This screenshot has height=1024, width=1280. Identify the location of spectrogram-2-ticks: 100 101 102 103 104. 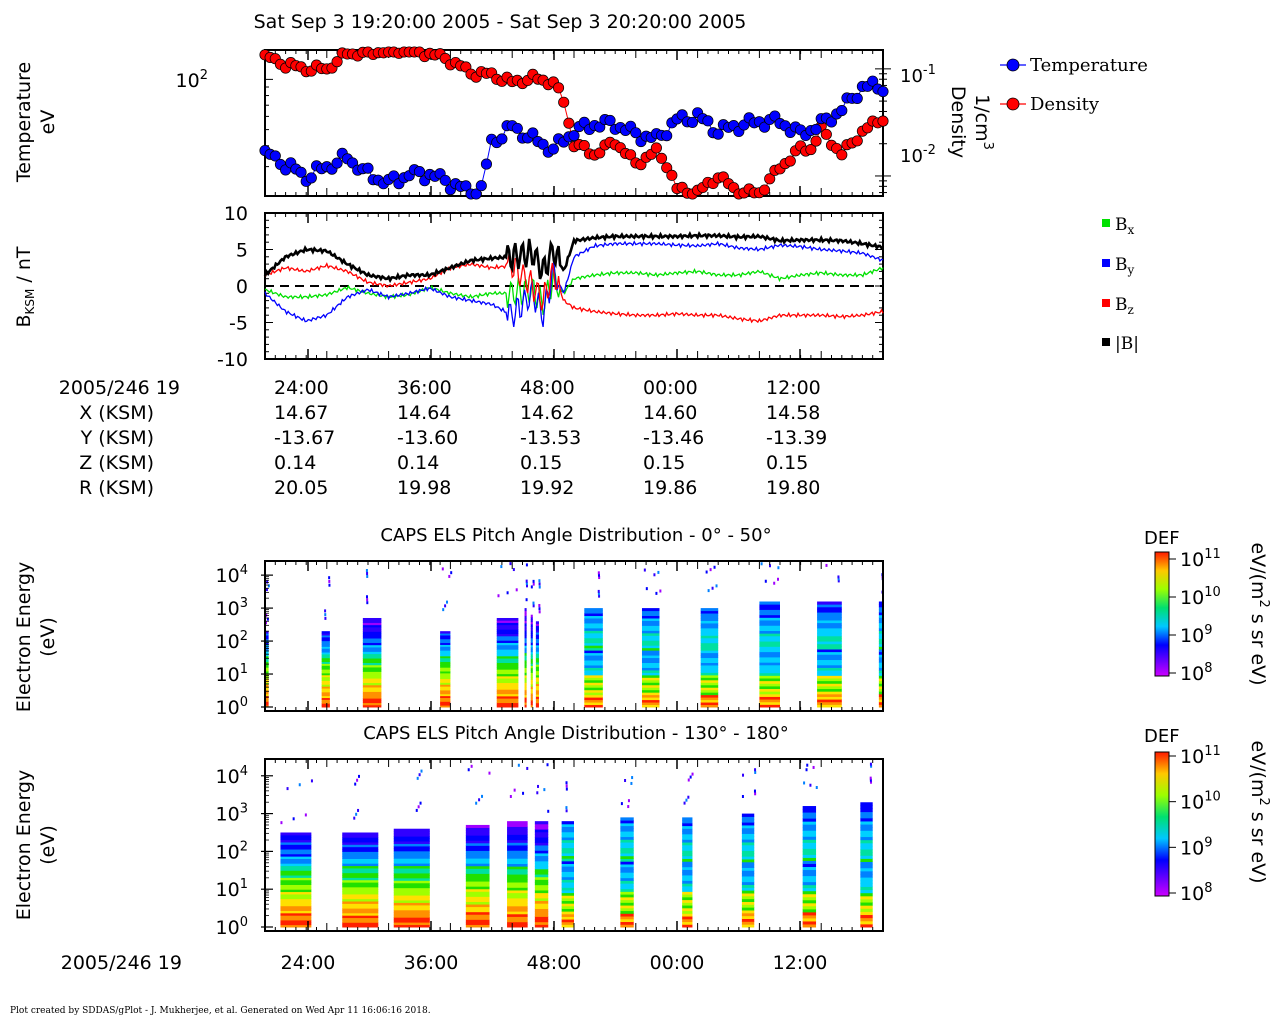
(545, 849).